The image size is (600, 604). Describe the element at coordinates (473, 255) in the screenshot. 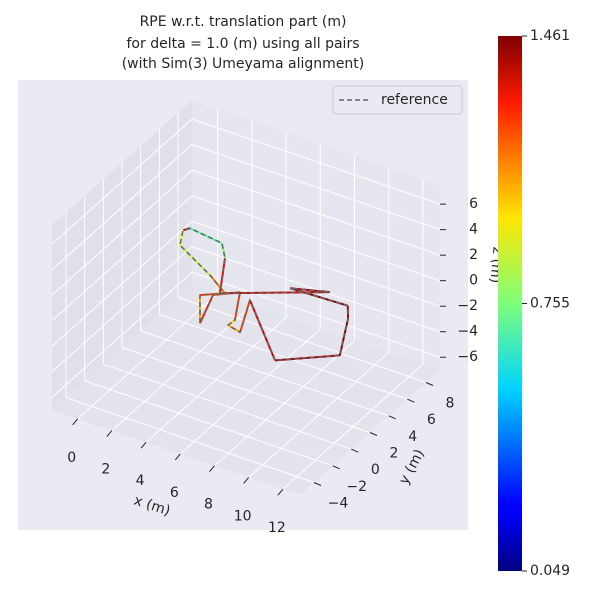

I see `z-tick-label: 2` at that location.